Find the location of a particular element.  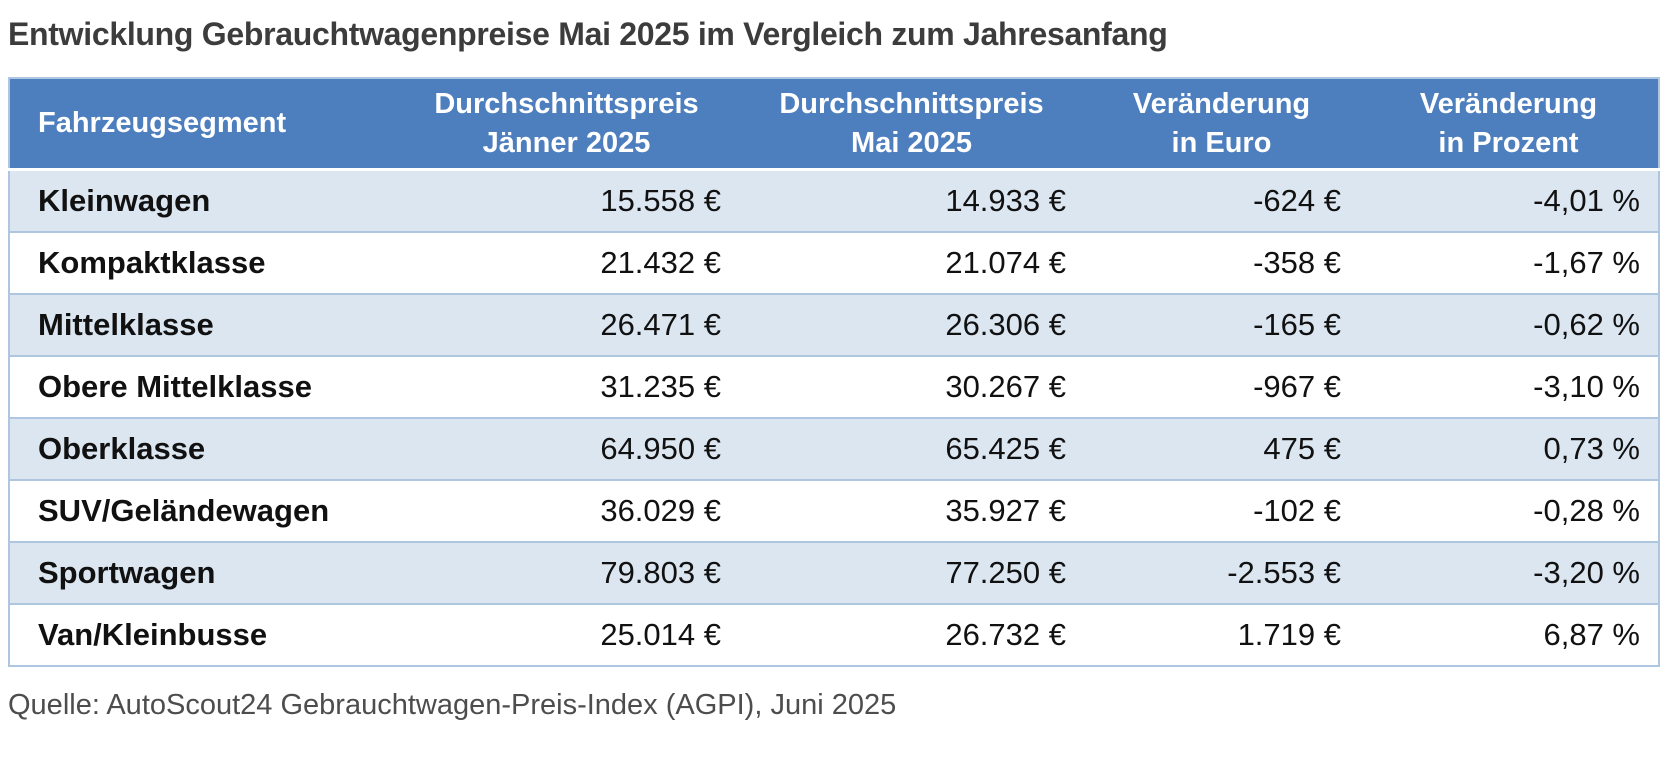

cell-segment: Oberklasse is located at coordinates (201, 448).